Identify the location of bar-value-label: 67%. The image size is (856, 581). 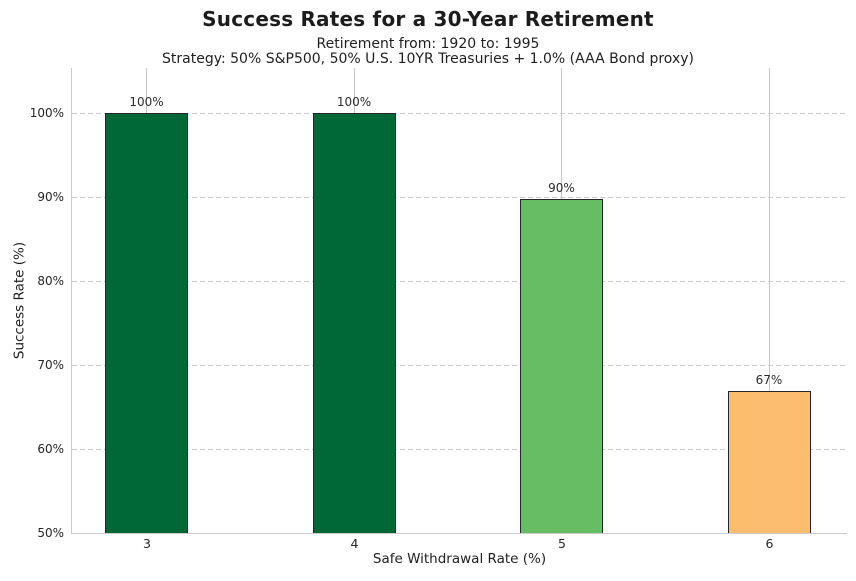
(769, 379).